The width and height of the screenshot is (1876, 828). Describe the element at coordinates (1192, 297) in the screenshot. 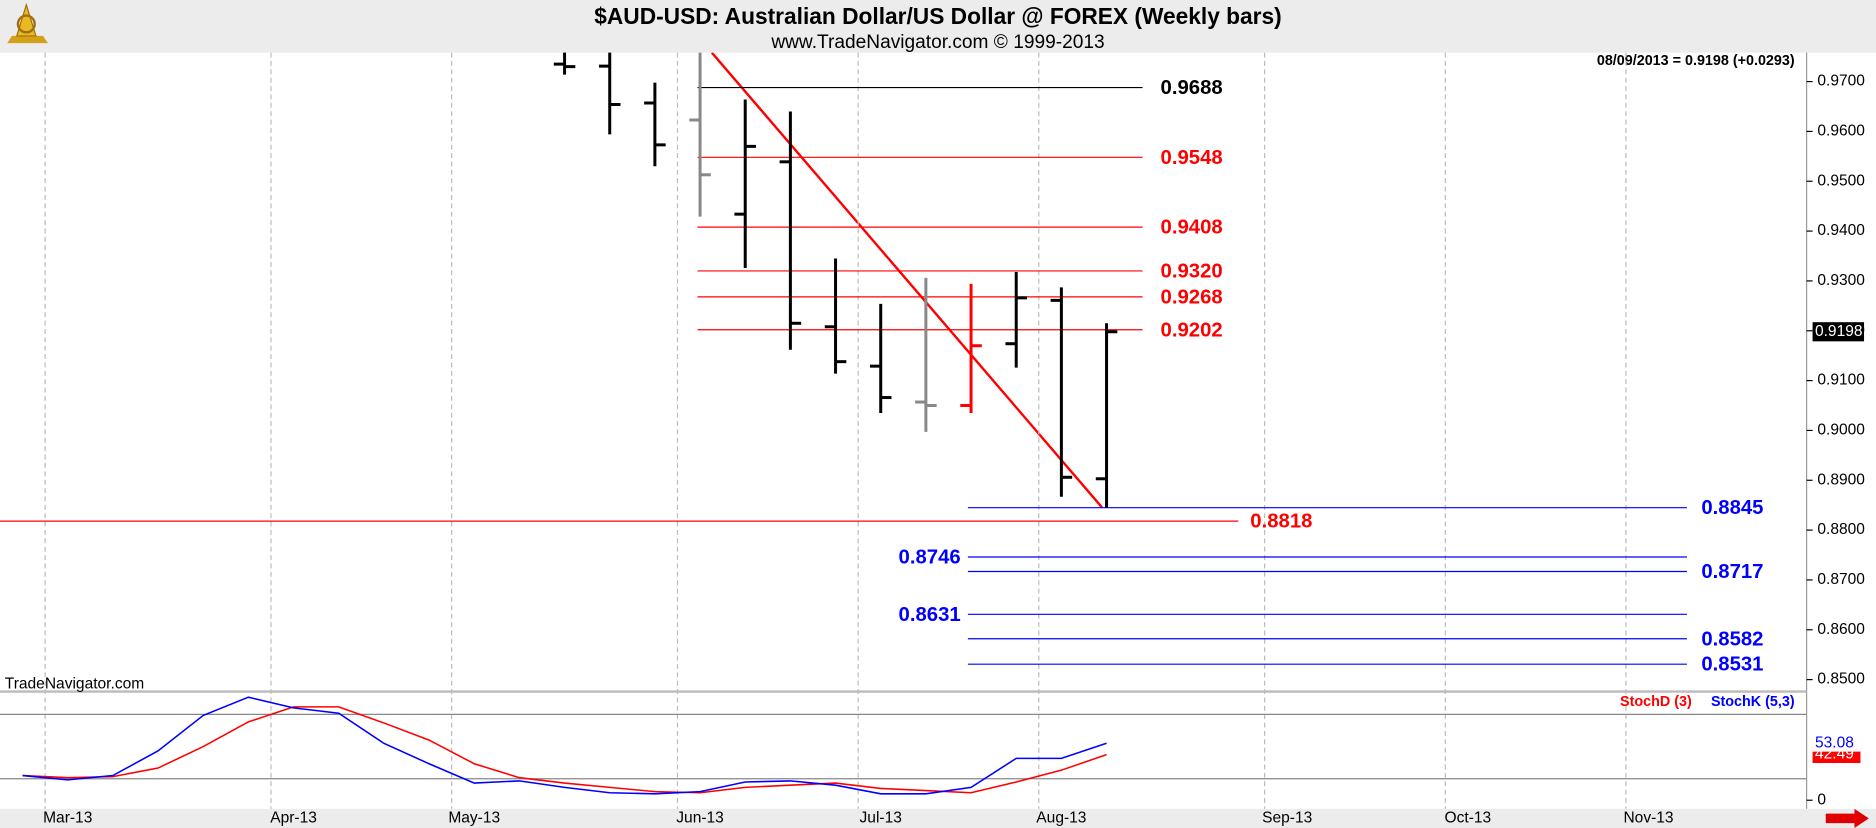

I see `level-label: 0.9268` at that location.